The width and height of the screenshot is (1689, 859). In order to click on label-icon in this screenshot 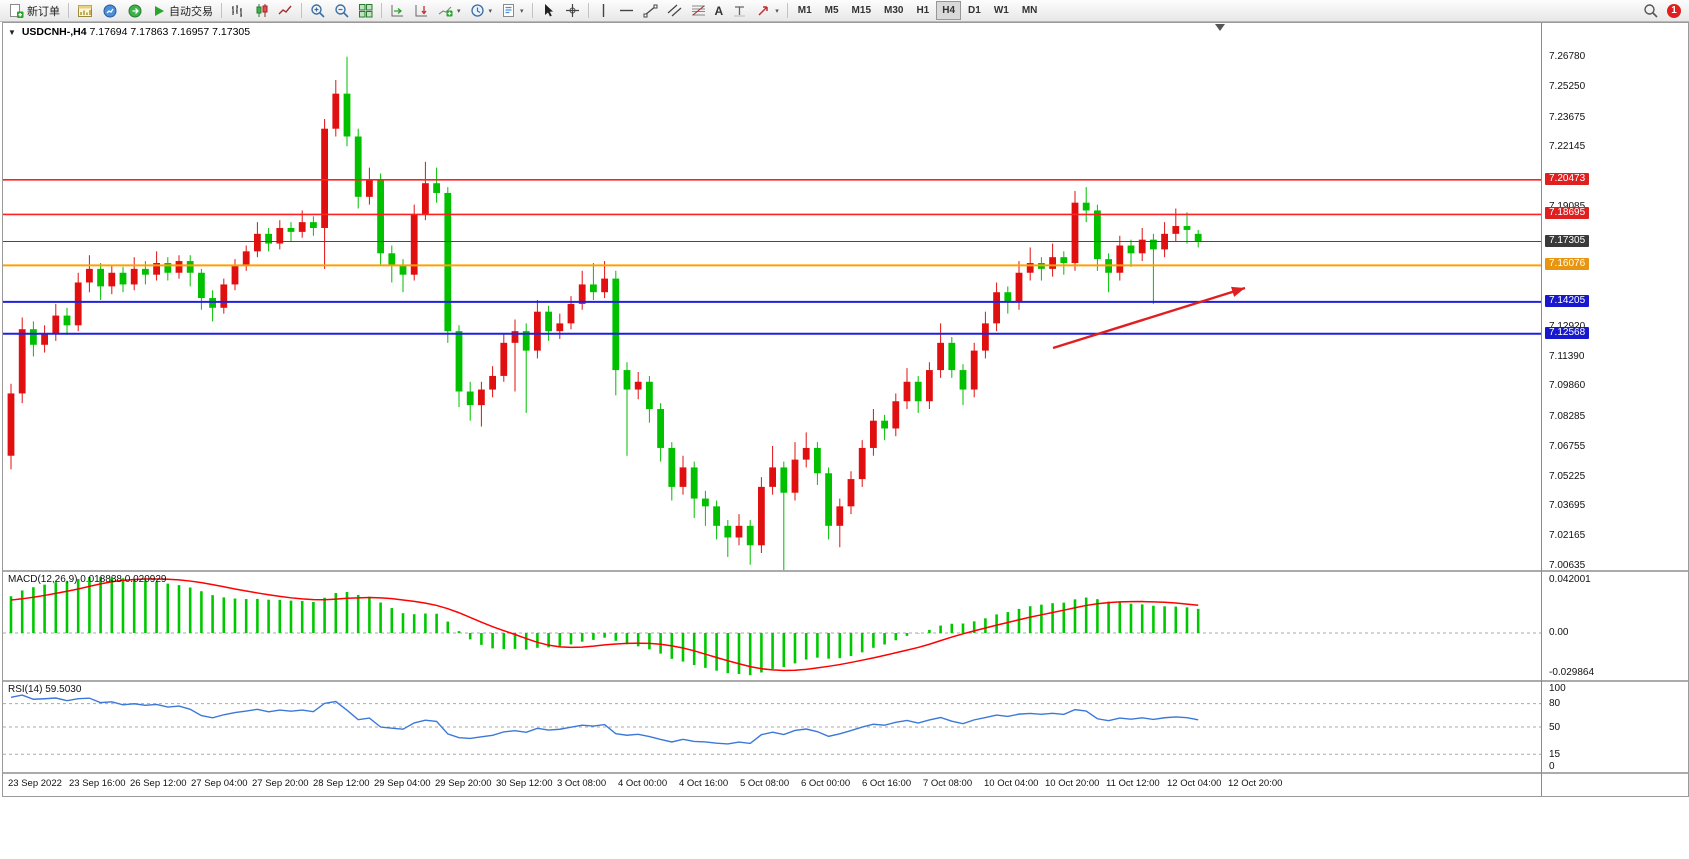, I will do `click(740, 11)`.